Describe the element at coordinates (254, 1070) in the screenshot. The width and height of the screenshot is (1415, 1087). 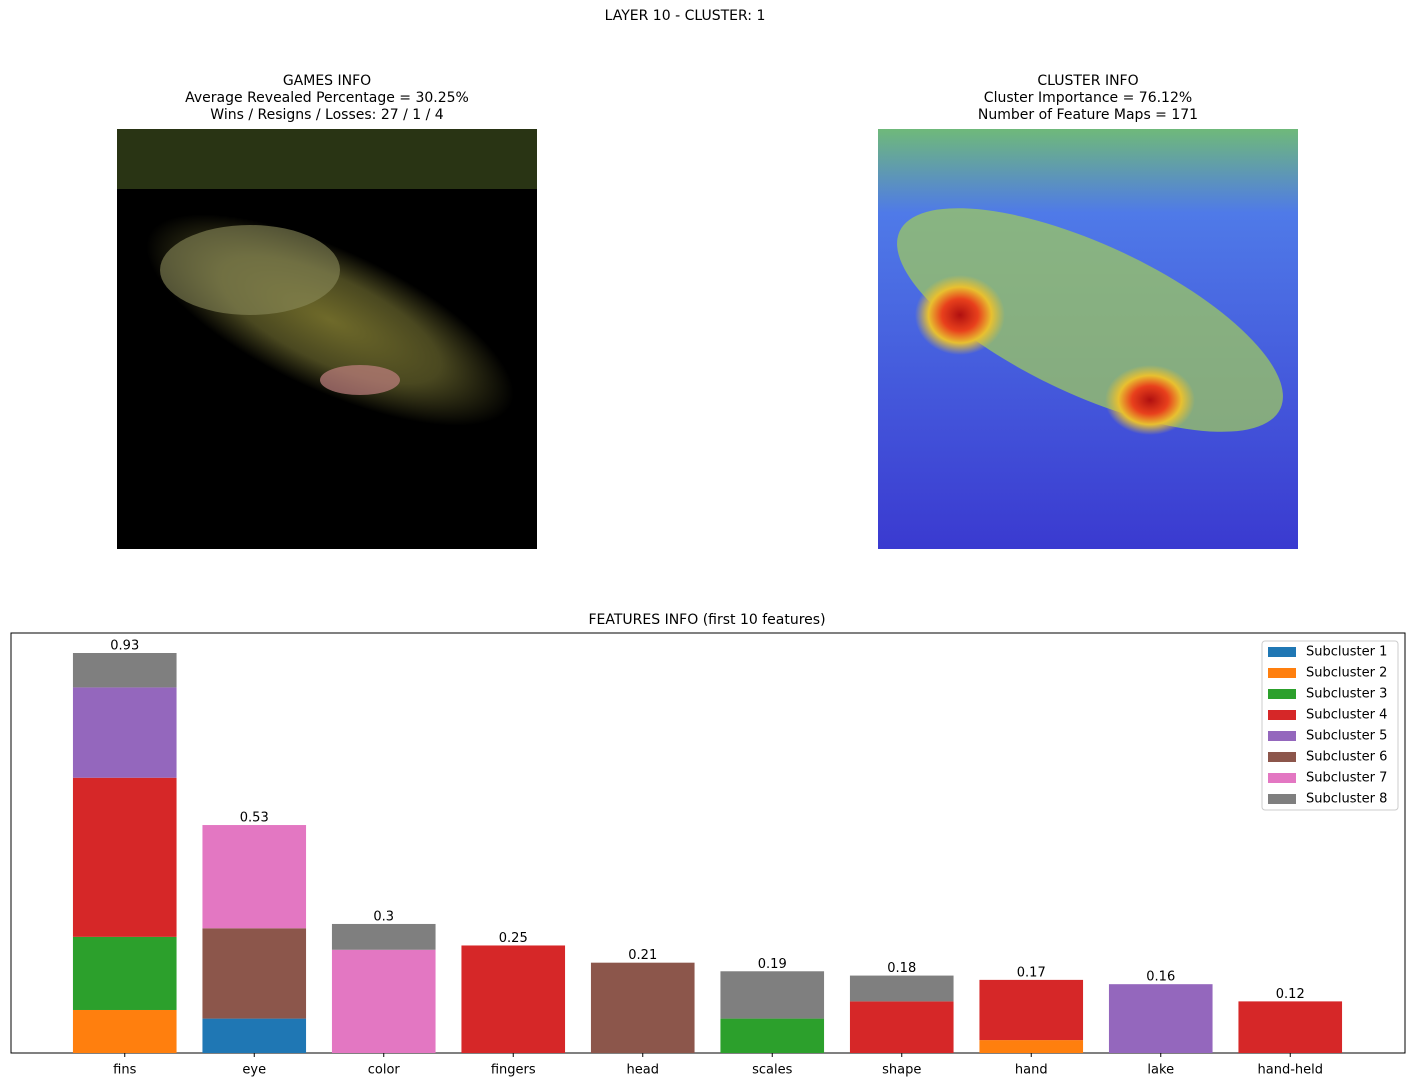
I see `x-tick-label: eye` at that location.